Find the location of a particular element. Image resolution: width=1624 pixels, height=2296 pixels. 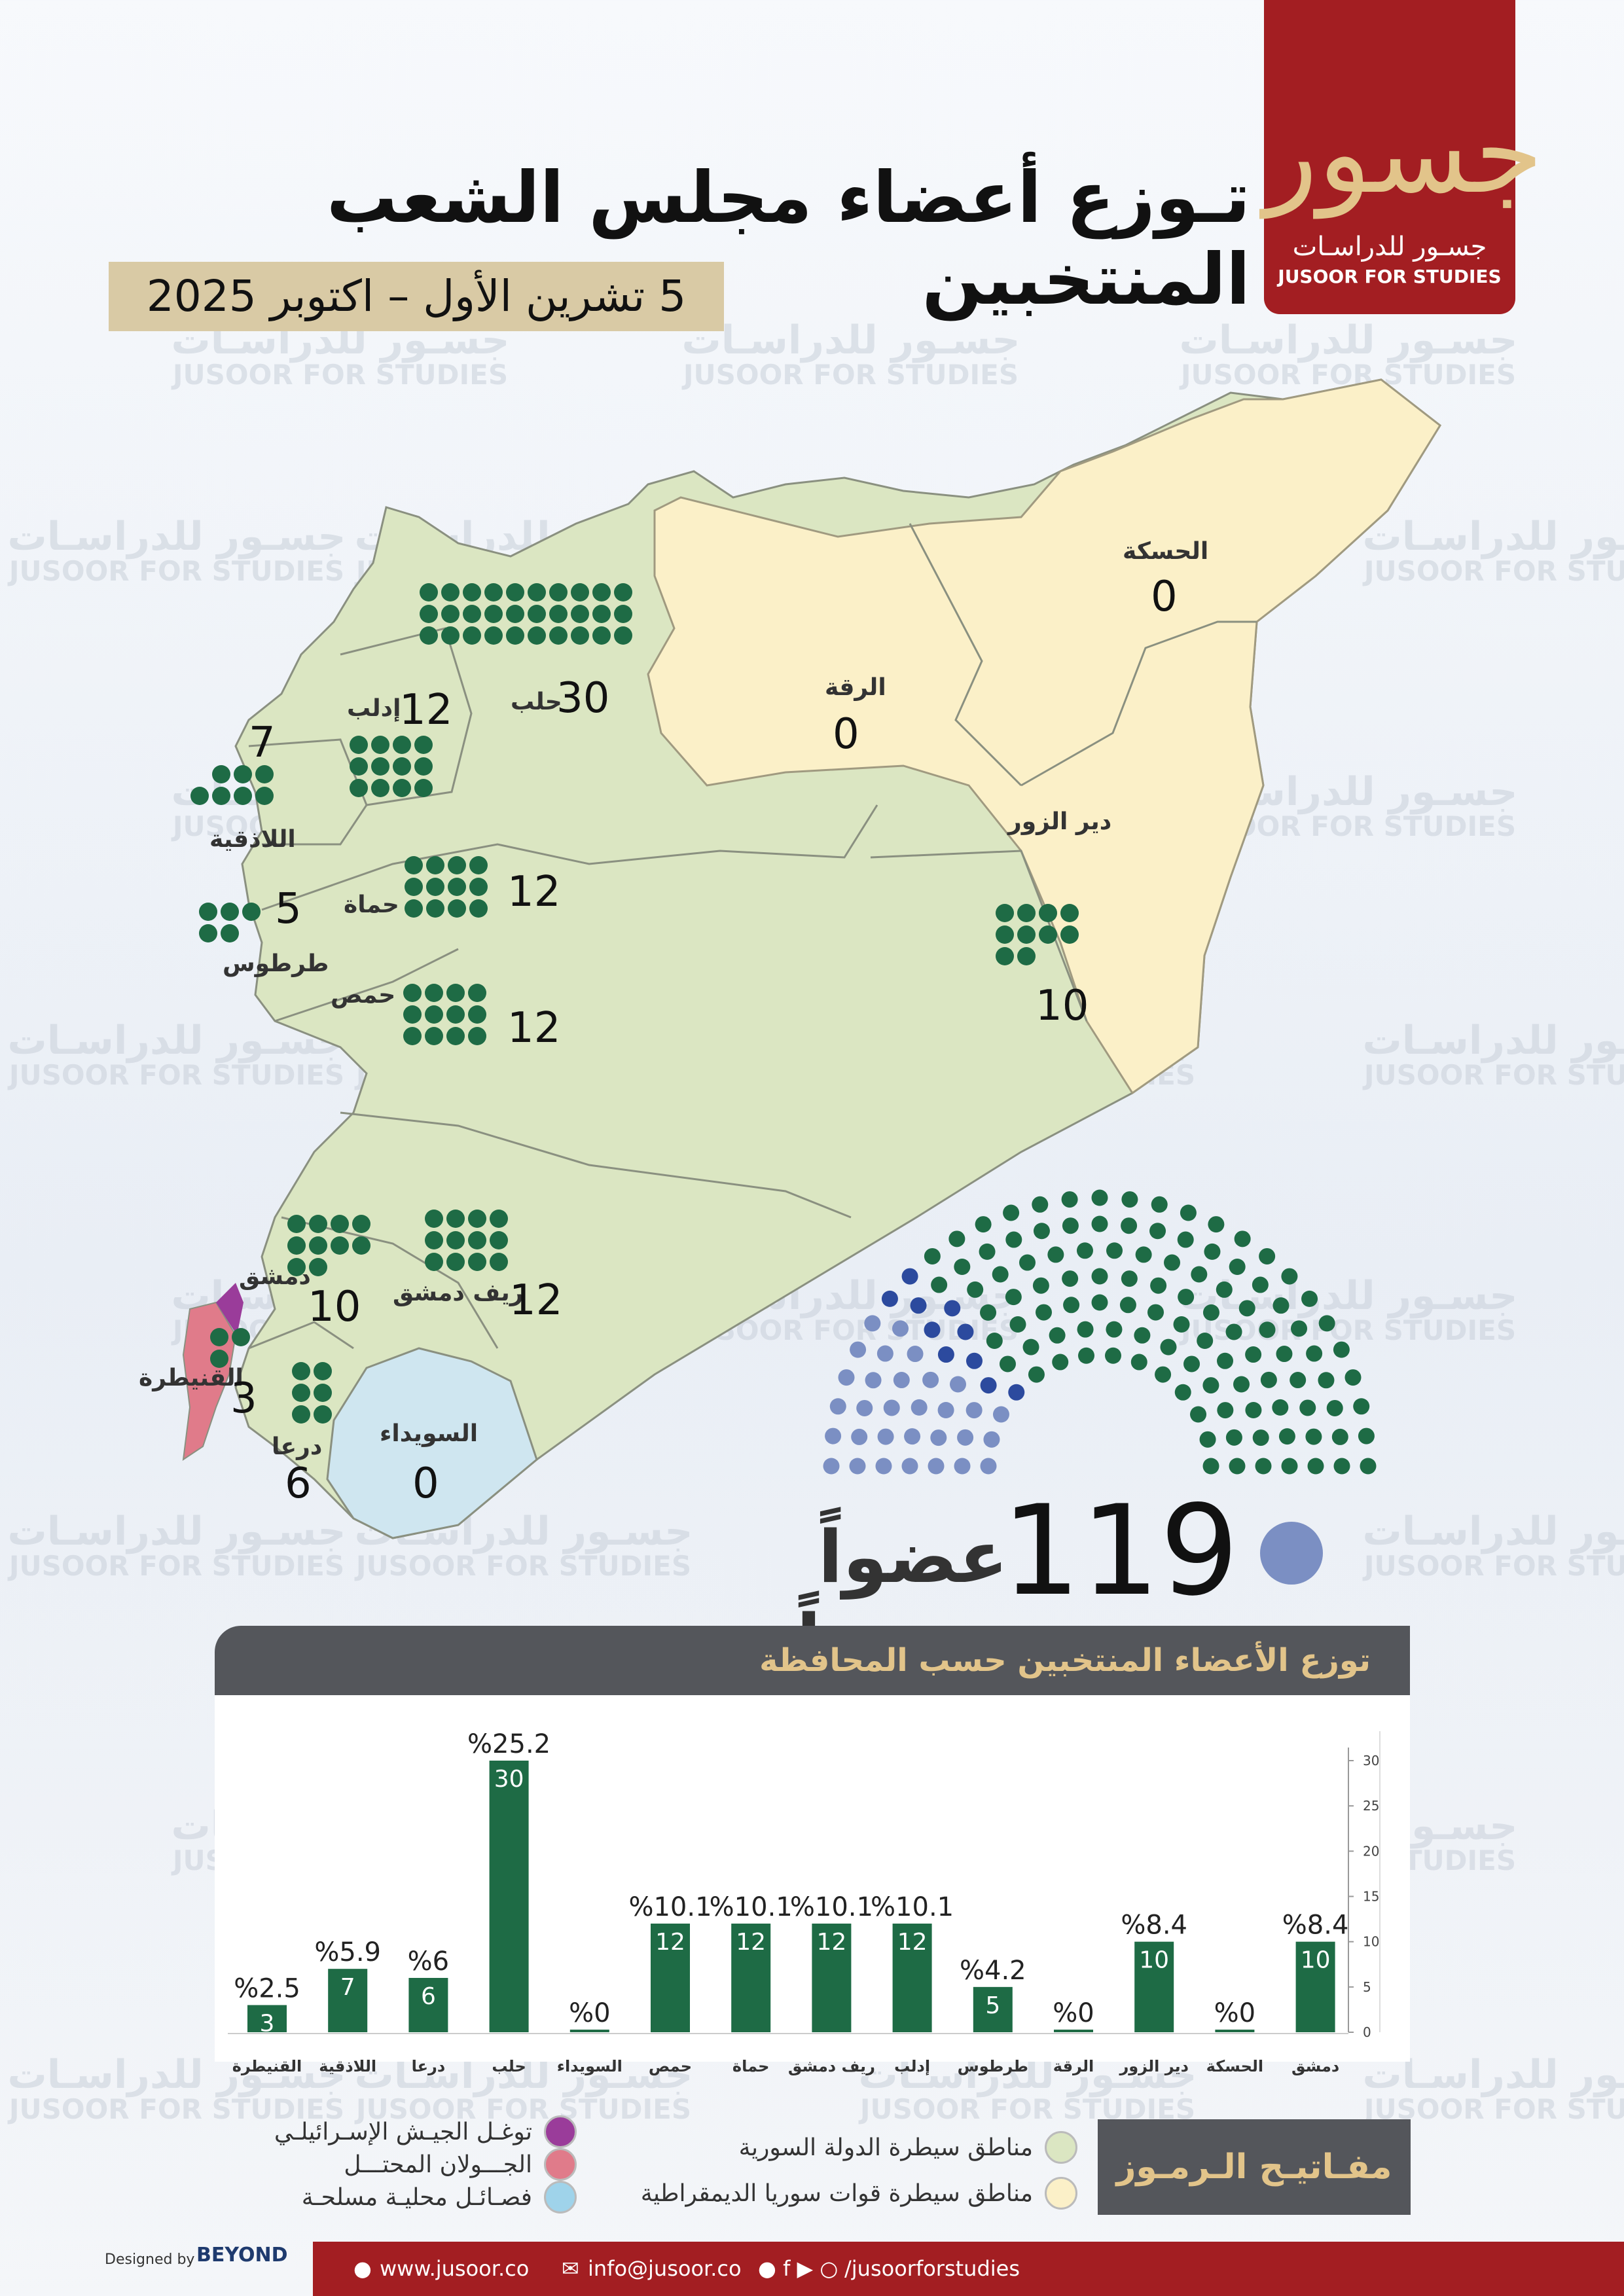

social-handle: /jusoorforstudies is located at coordinates (932, 2268).